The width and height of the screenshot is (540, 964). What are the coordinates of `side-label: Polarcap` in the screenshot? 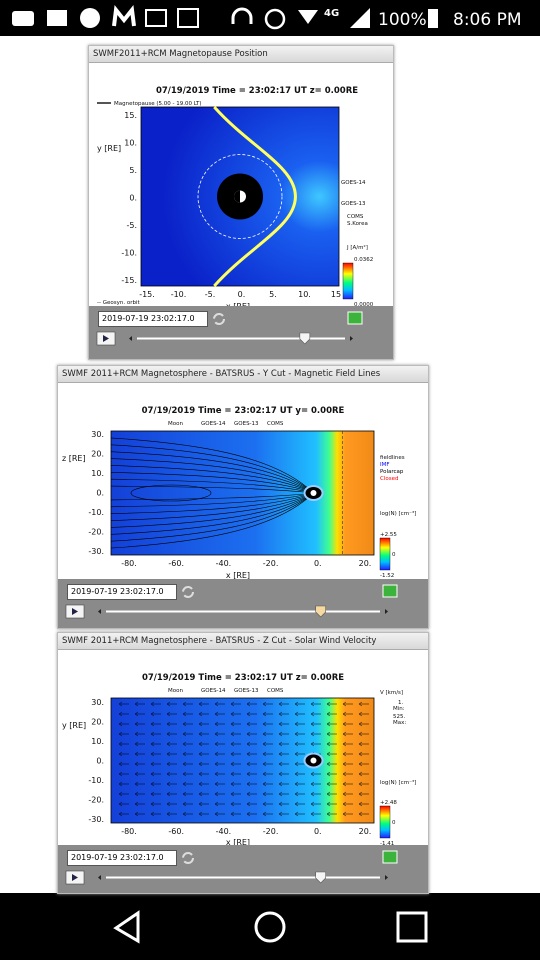 It's located at (392, 472).